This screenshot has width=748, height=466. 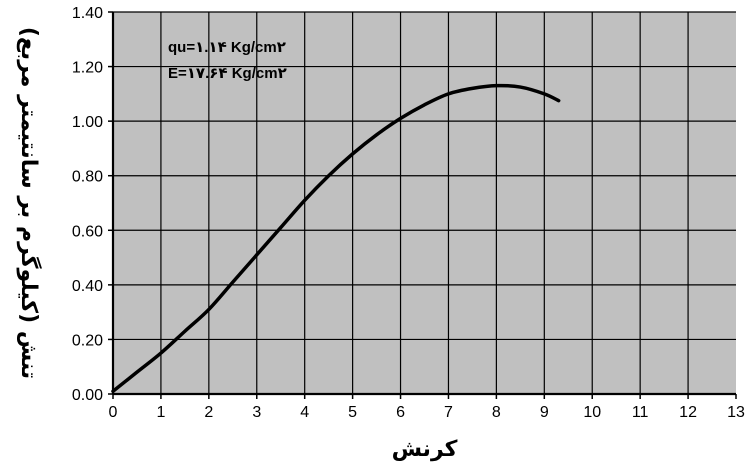 What do you see at coordinates (113, 412) in the screenshot?
I see `x-tick-label: 0` at bounding box center [113, 412].